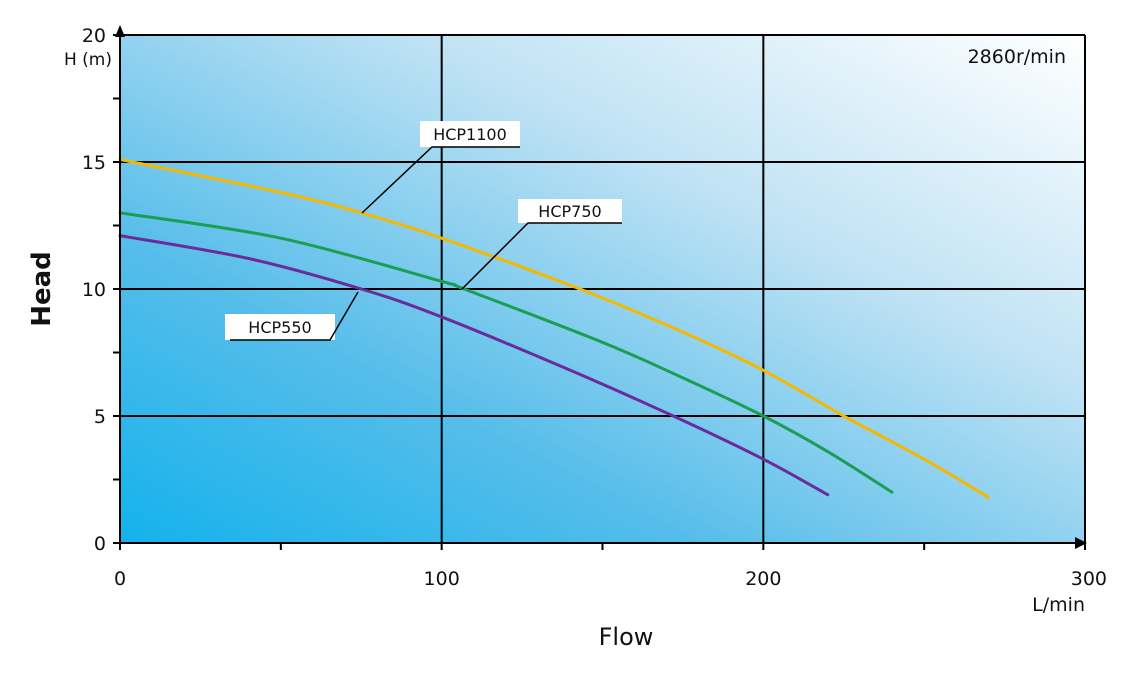  What do you see at coordinates (94, 163) in the screenshot?
I see `y-tick-label: 15` at bounding box center [94, 163].